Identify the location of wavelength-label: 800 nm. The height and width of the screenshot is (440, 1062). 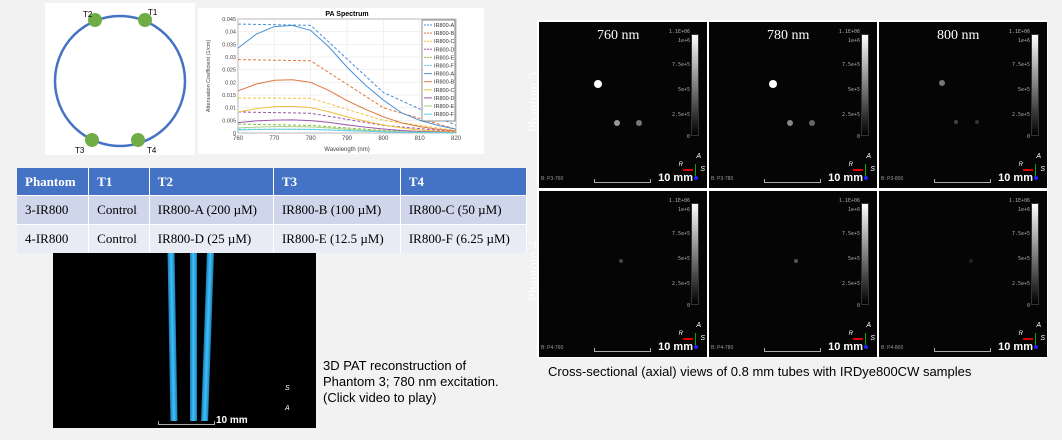
(958, 35).